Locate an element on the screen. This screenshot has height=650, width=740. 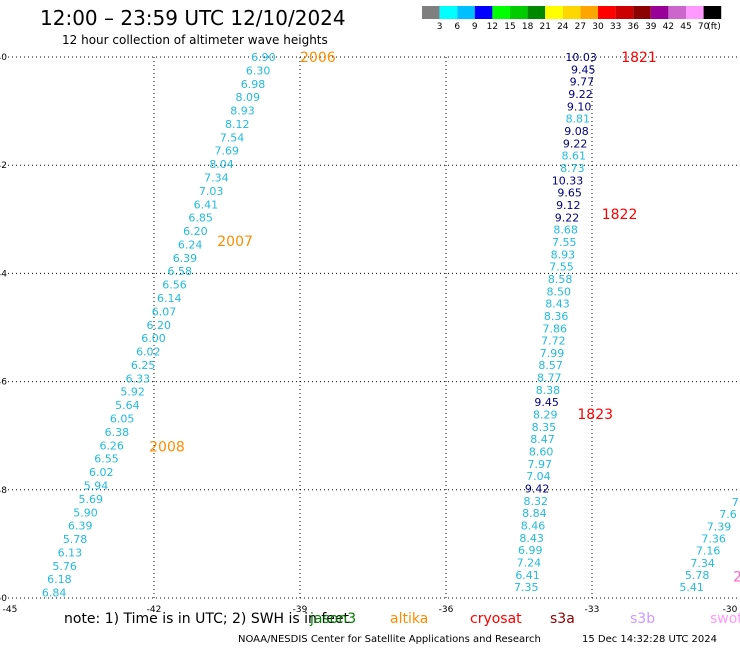
time-label: 2008 is located at coordinates (167, 448).